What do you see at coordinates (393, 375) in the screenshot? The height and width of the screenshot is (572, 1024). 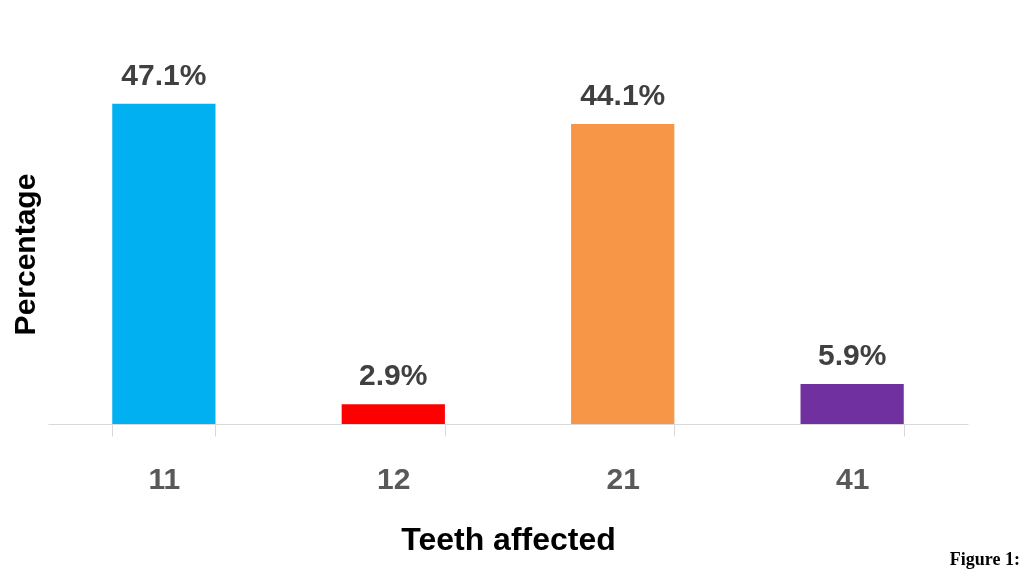 I see `data-label: 2.9%` at bounding box center [393, 375].